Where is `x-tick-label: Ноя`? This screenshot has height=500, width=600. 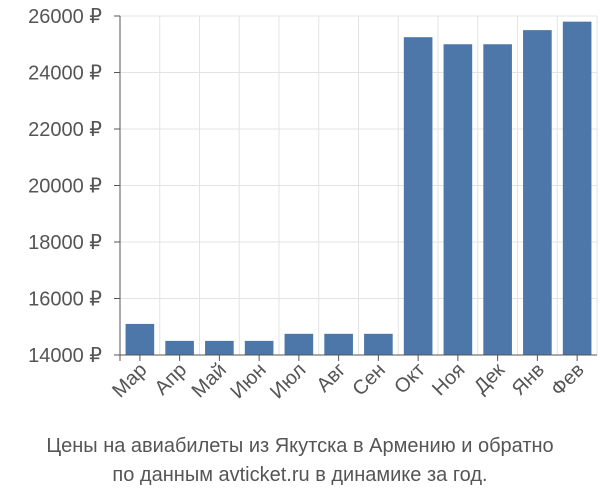
x-tick-label: Ноя is located at coordinates (448, 379).